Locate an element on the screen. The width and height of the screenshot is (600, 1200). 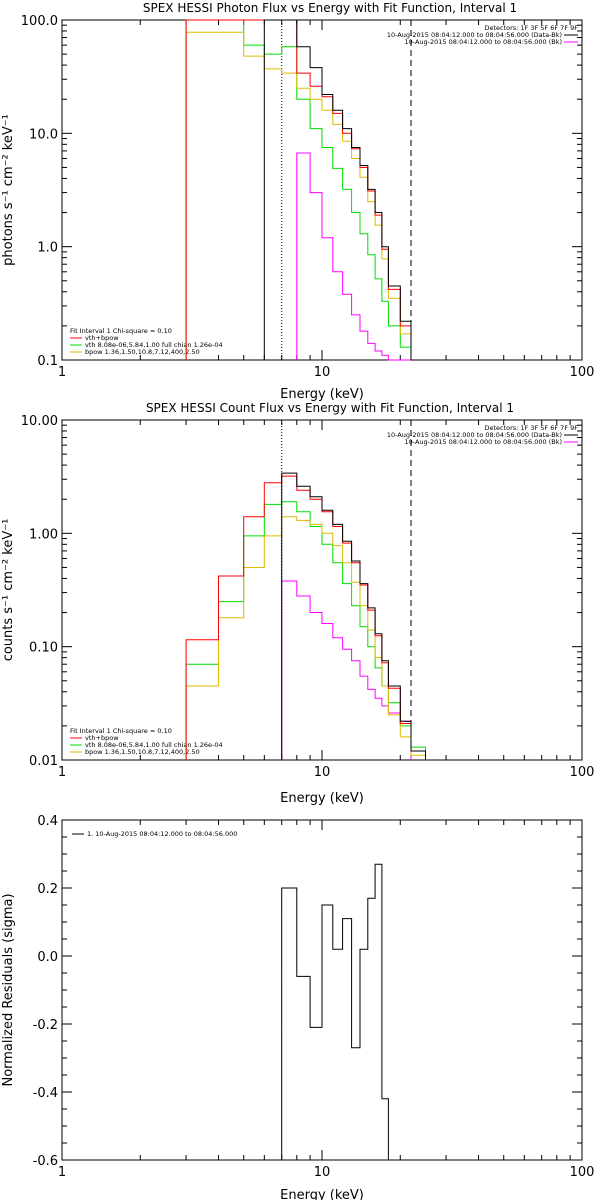
y-tick-label: 0.4 is located at coordinates (47, 821).